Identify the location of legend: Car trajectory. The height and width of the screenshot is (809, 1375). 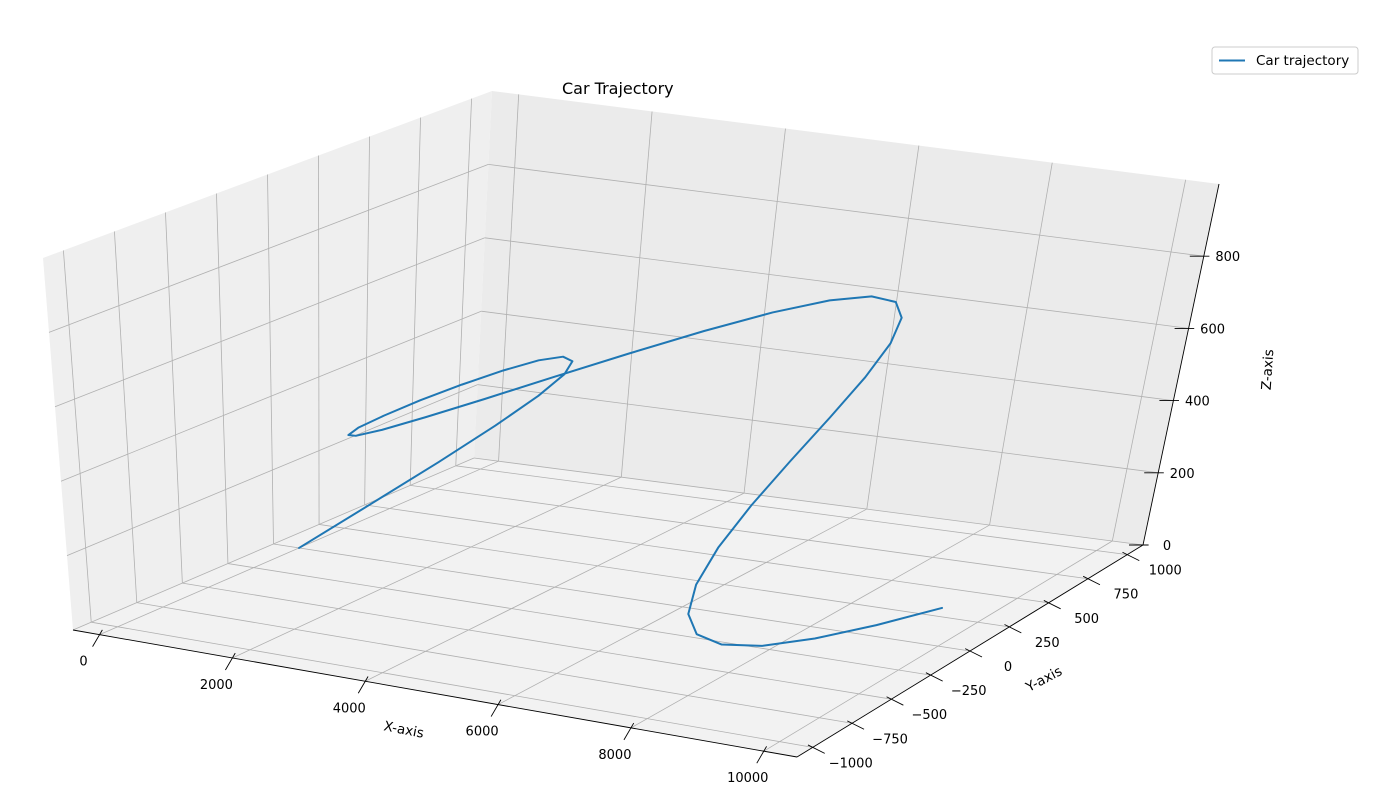
(1285, 60).